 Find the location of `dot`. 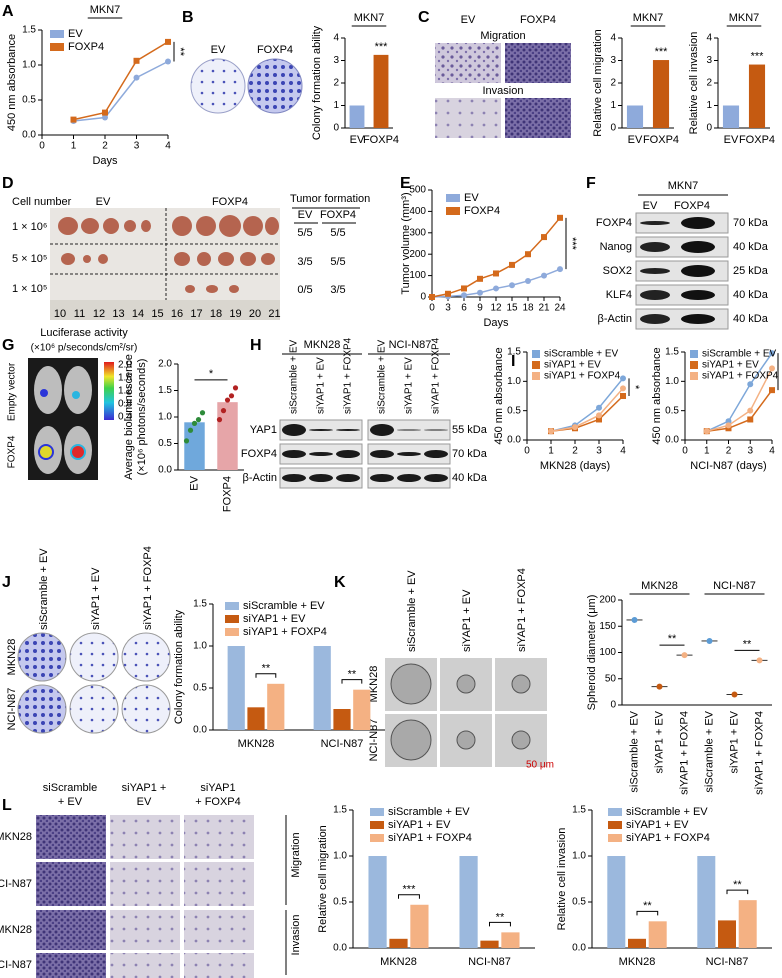

dot is located at coordinates (734, 694).